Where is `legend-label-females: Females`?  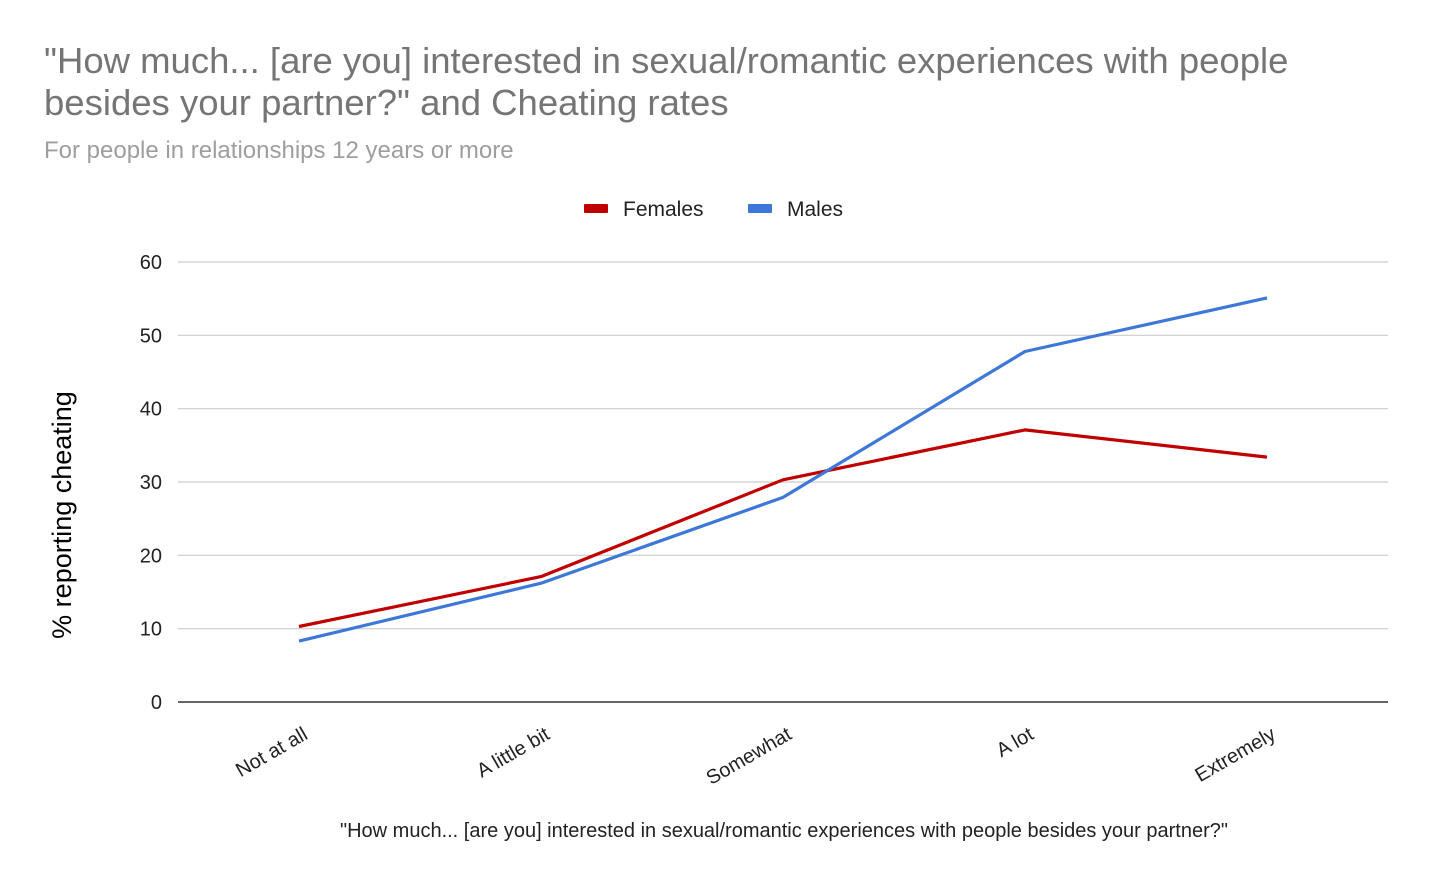
legend-label-females: Females is located at coordinates (663, 209).